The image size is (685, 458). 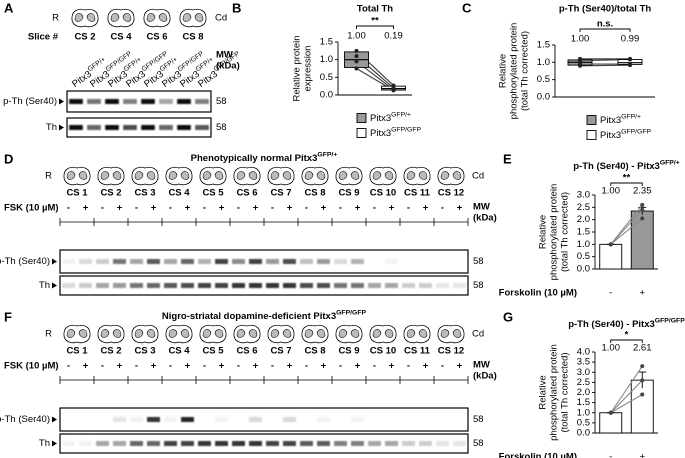 I want to click on side-label: Cd, so click(x=478, y=176).